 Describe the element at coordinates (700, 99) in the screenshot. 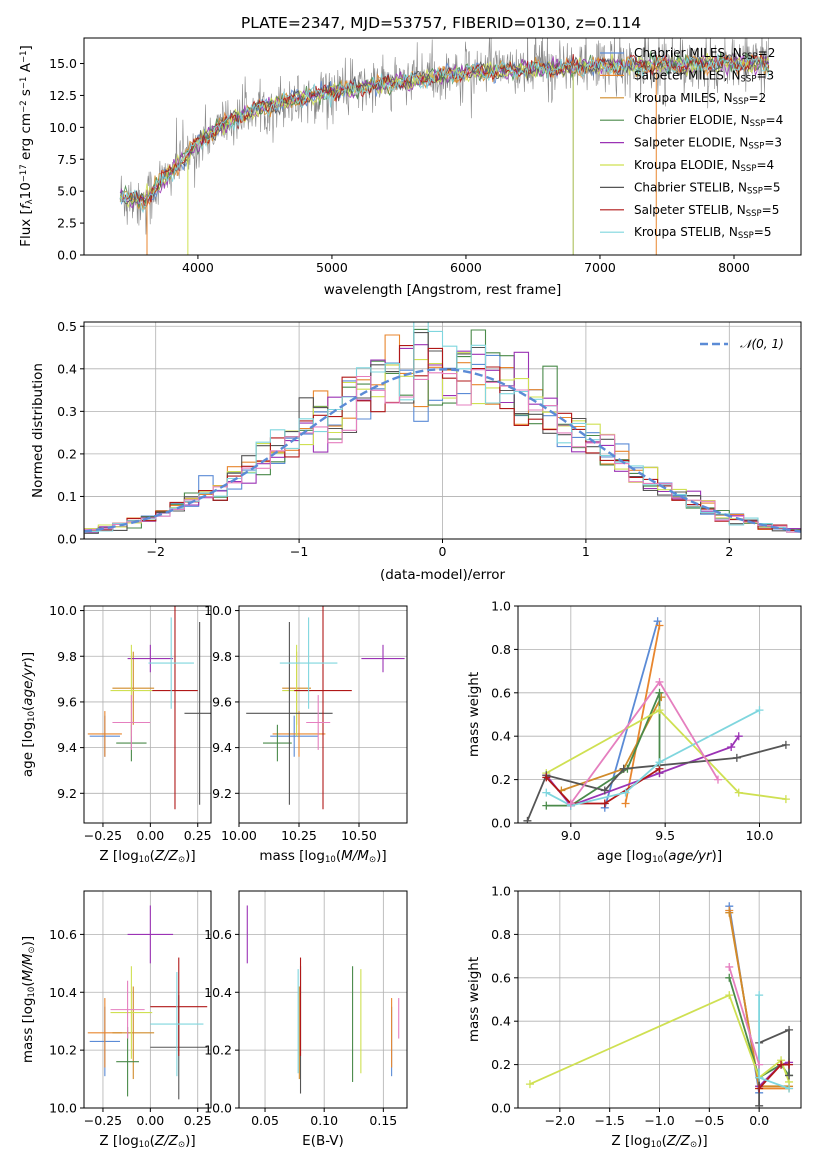

I see `legend-label: Kroupa MILES, NSSP=2` at that location.